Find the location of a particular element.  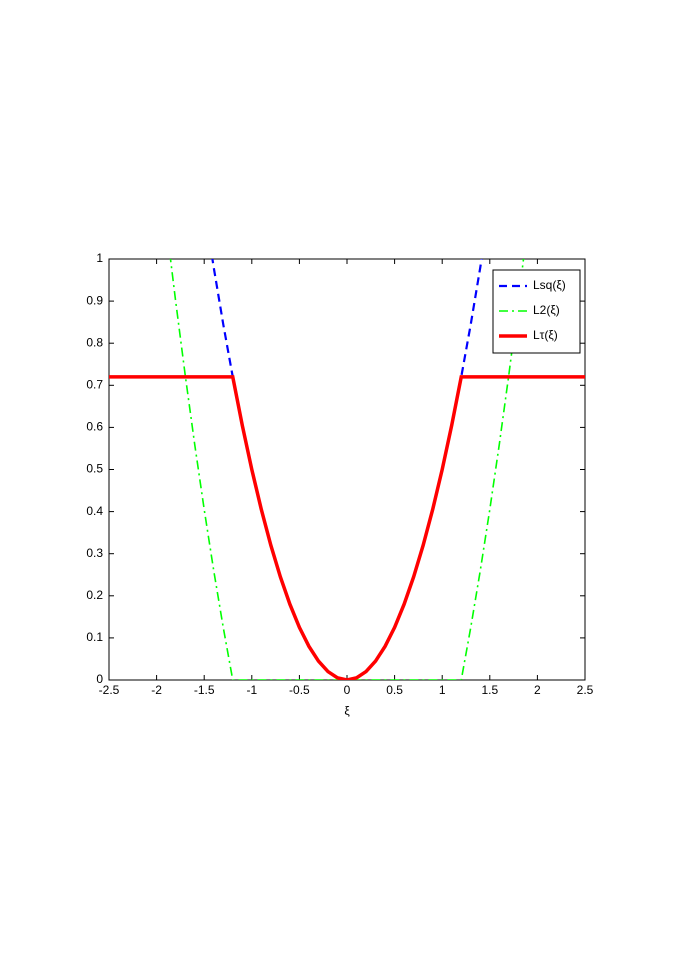

x-tick-label: -1 is located at coordinates (251, 690).